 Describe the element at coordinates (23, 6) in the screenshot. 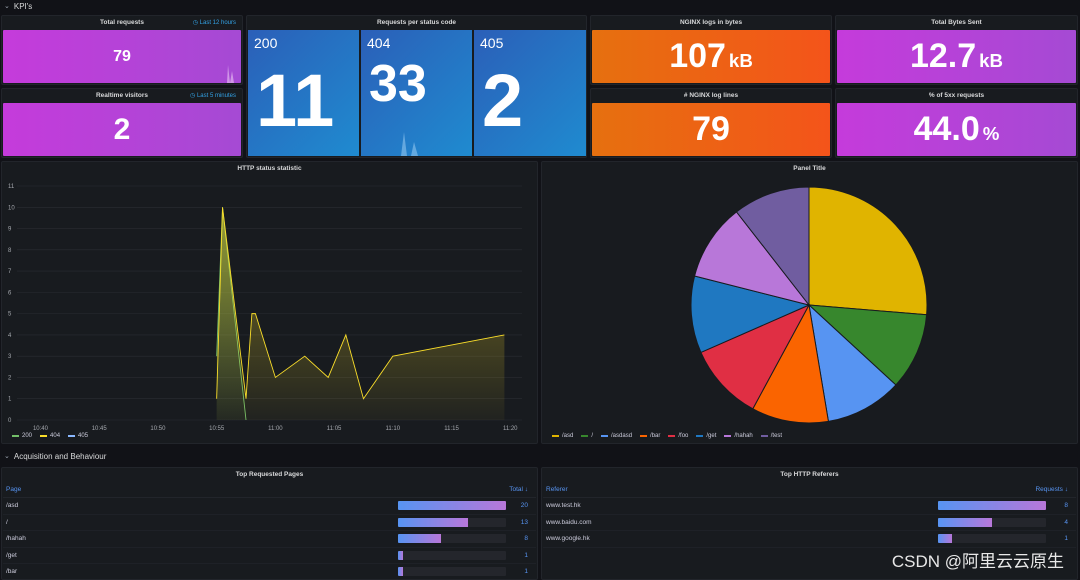

I see `row-title: KPI's` at that location.